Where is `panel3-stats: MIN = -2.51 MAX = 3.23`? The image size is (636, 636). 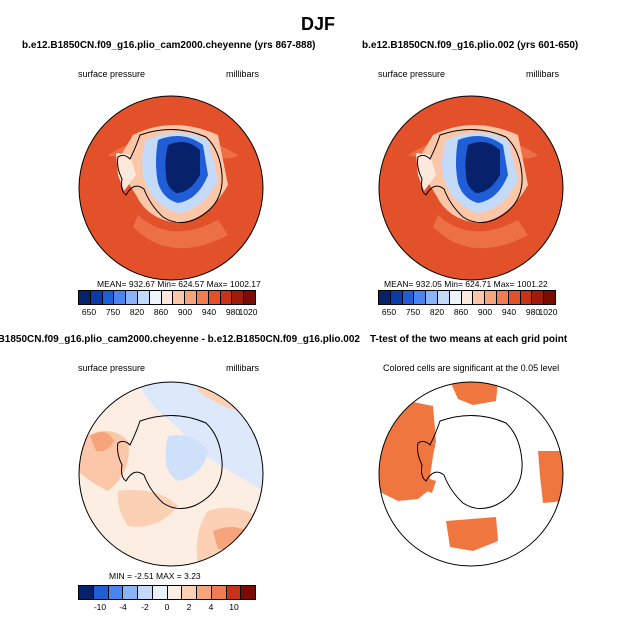 panel3-stats: MIN = -2.51 MAX = 3.23 is located at coordinates (155, 576).